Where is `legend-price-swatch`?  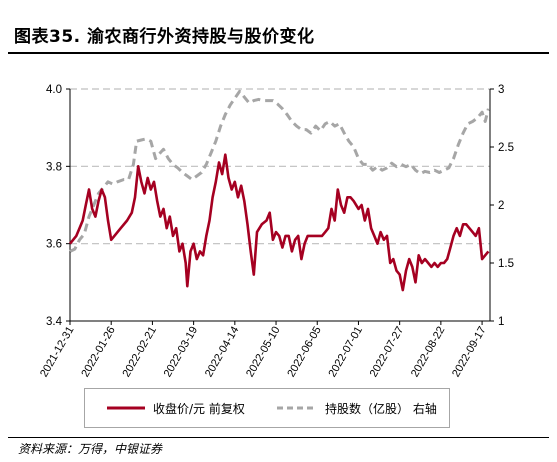
legend-price-swatch is located at coordinates (126, 408).